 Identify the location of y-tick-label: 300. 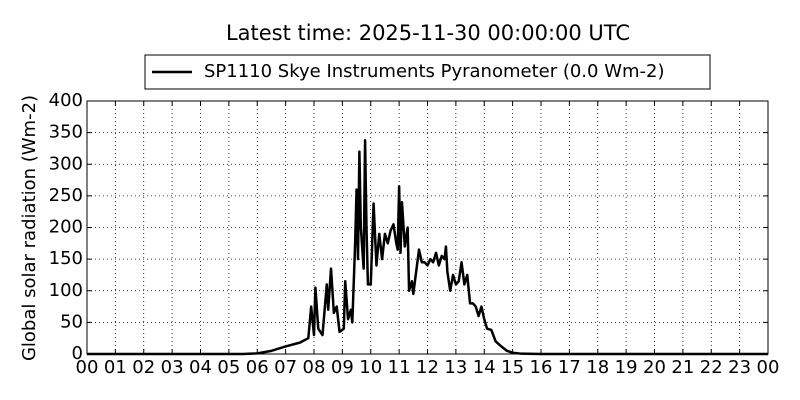
(66, 163).